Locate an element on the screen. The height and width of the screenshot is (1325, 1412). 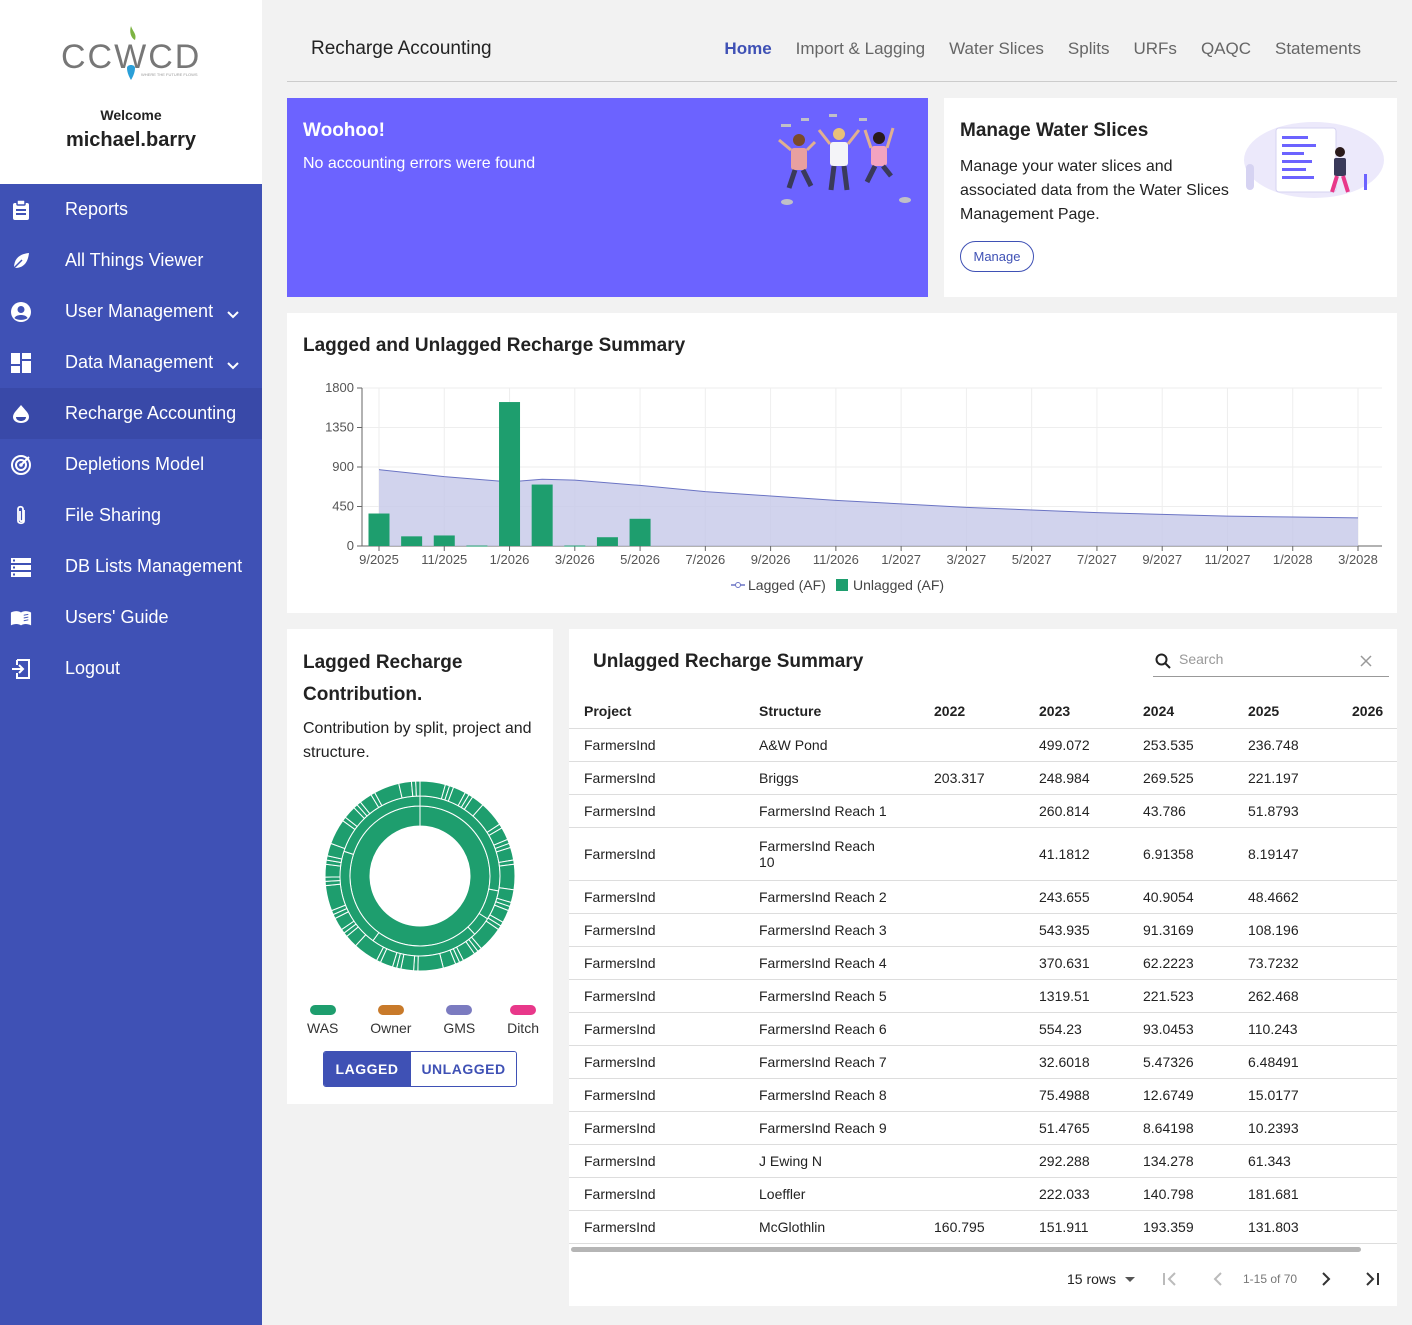
lagged-toggle-button: LAGGED is located at coordinates (367, 1069).